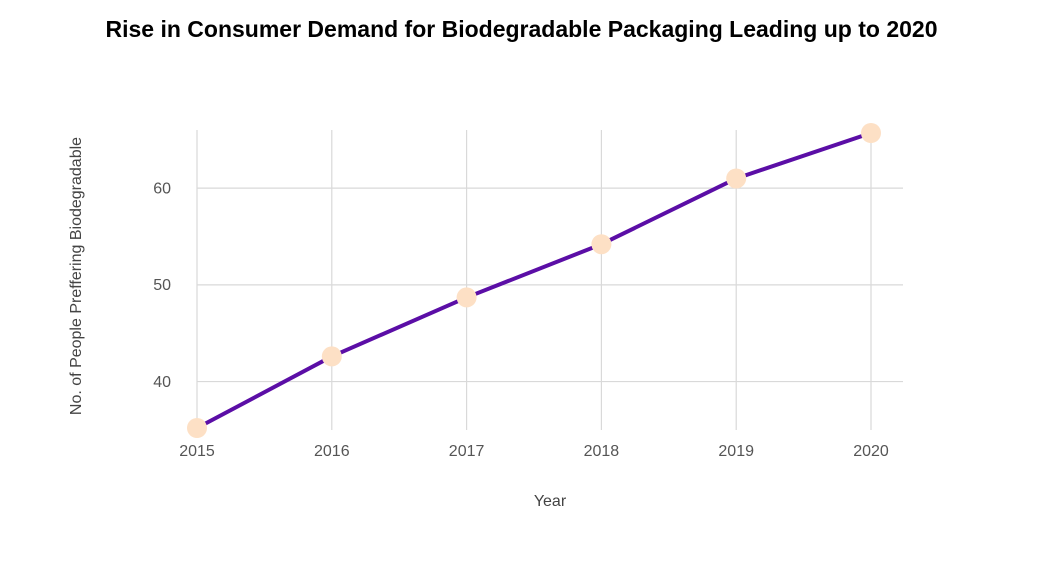 Image resolution: width=1043 pixels, height=587 pixels. What do you see at coordinates (467, 451) in the screenshot?
I see `x-tick-label-2017: 2017` at bounding box center [467, 451].